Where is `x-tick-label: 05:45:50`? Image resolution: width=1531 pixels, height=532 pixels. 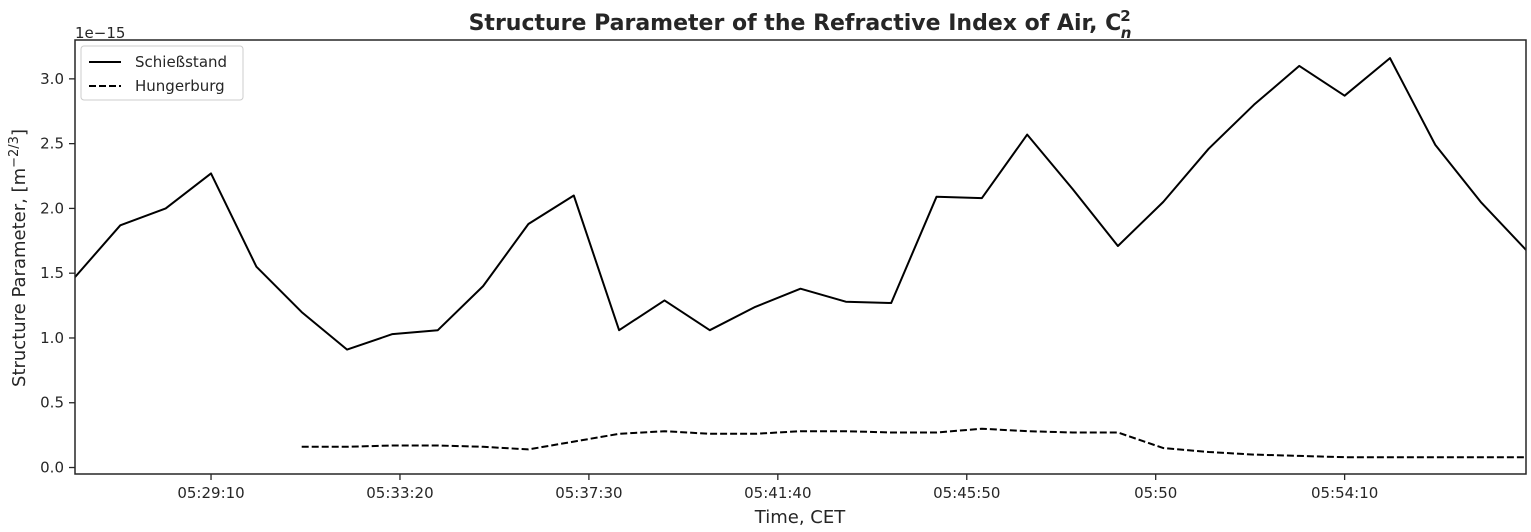
x-tick-label: 05:45:50 is located at coordinates (966, 493).